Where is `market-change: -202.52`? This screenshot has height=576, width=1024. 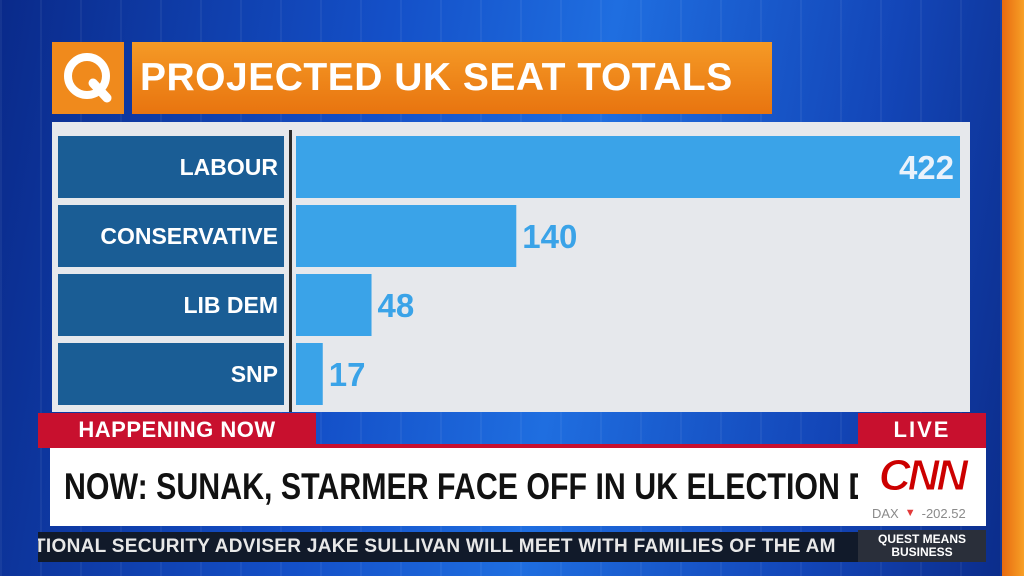
market-change: -202.52 is located at coordinates (943, 513).